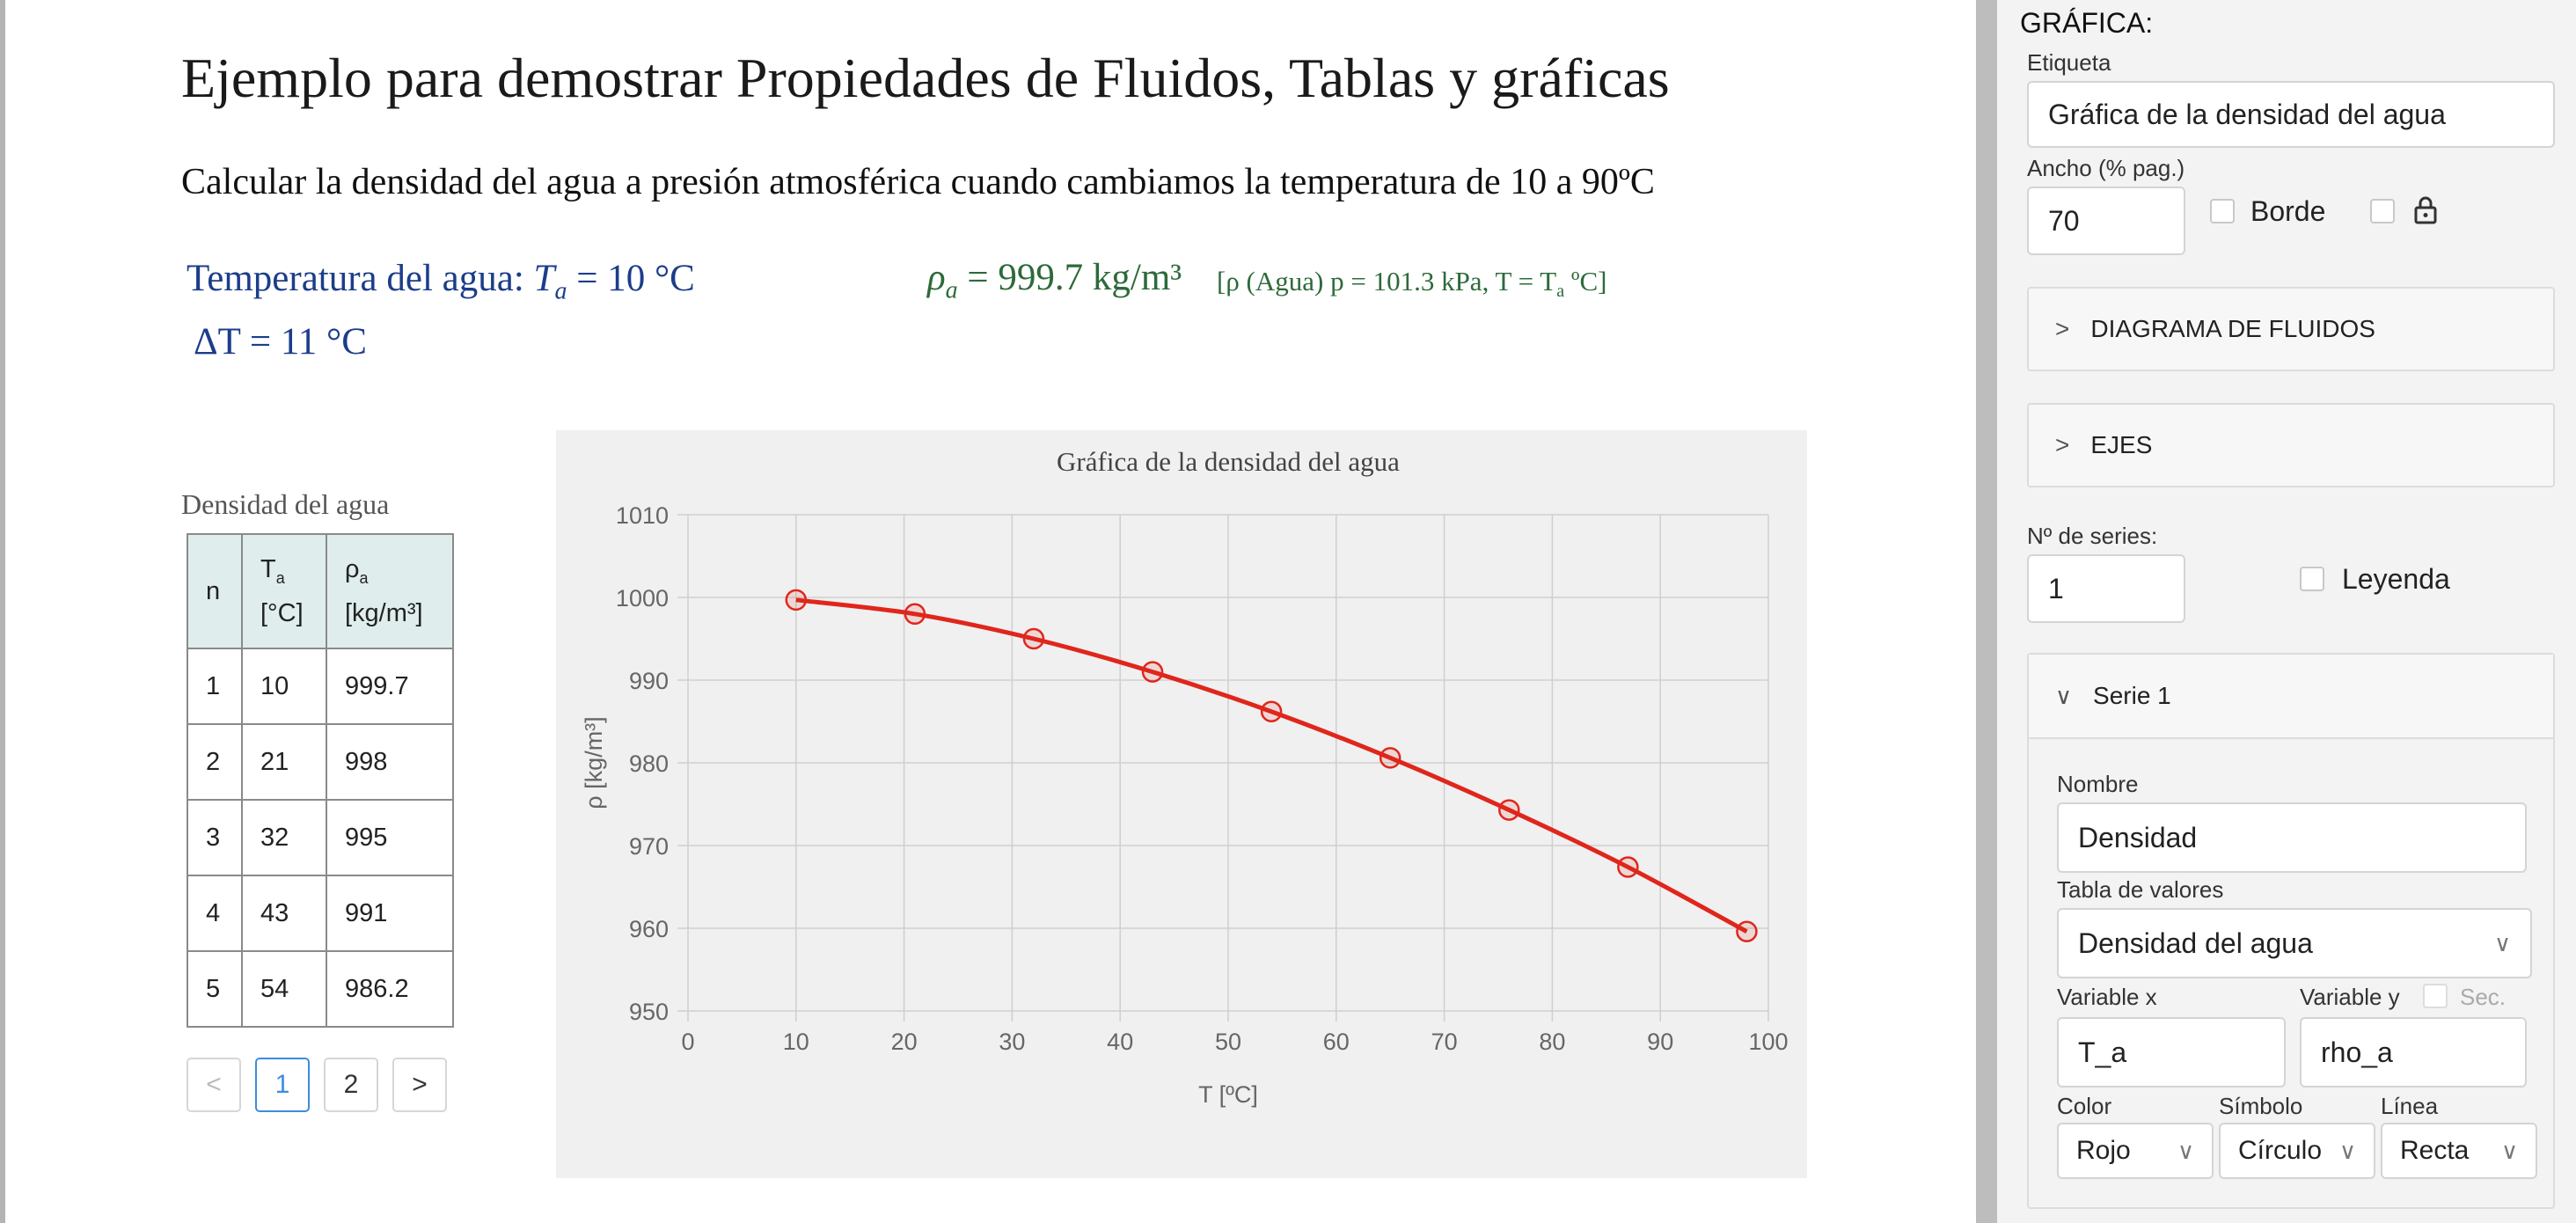 The width and height of the screenshot is (2576, 1223). Describe the element at coordinates (1660, 1042) in the screenshot. I see `x-tick-label: 90` at that location.